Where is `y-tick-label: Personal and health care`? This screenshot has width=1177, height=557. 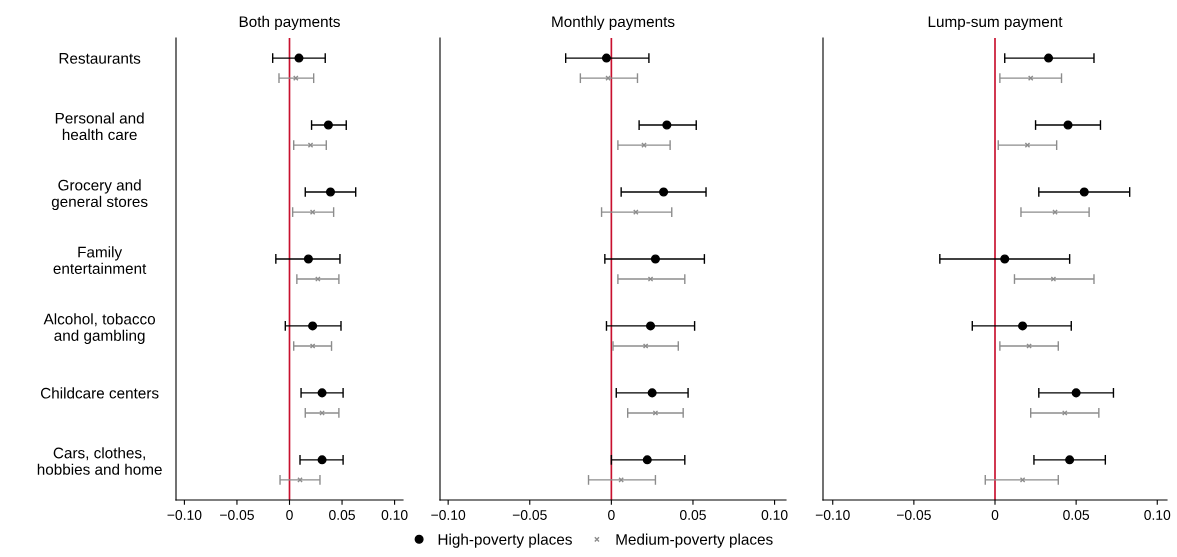
y-tick-label: Personal and health care is located at coordinates (99, 126).